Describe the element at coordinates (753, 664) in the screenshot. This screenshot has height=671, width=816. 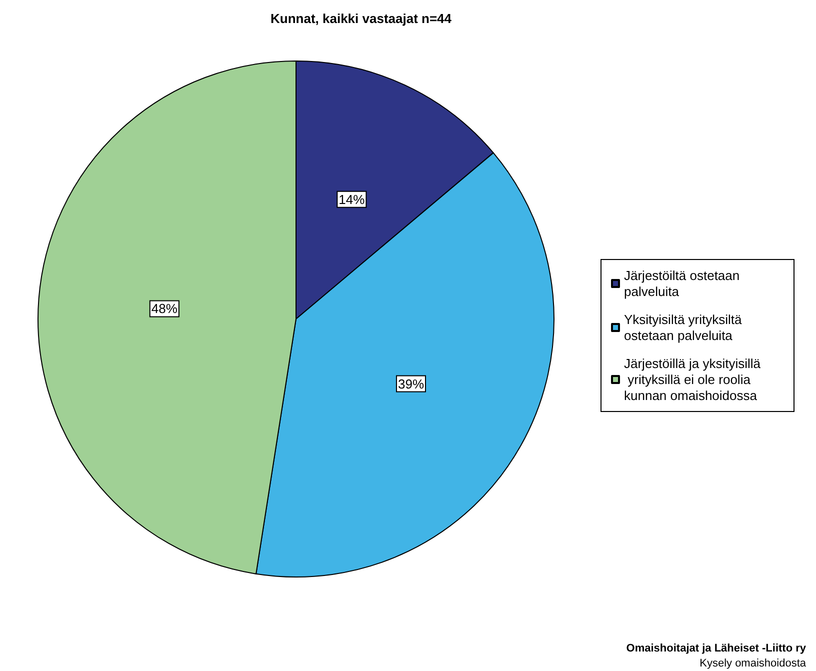
I see `text: Kysely omaishoidosta` at that location.